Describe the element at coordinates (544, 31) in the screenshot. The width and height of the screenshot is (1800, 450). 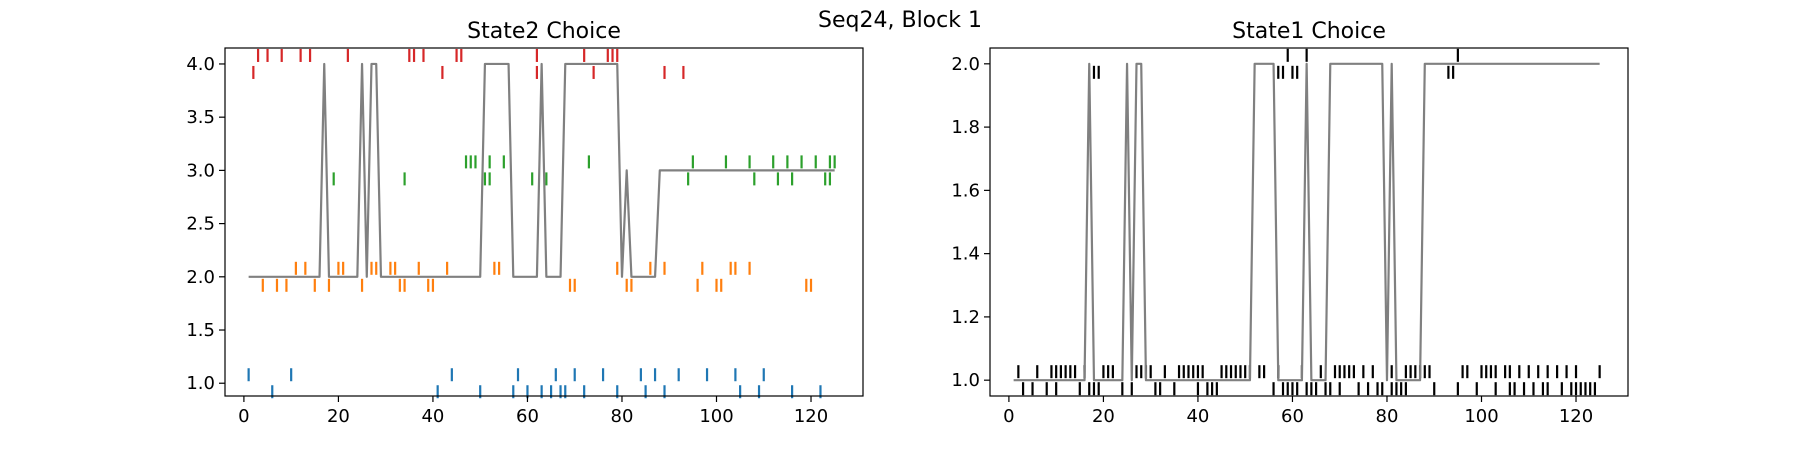
I see `subplot-title: State2 Choice` at that location.